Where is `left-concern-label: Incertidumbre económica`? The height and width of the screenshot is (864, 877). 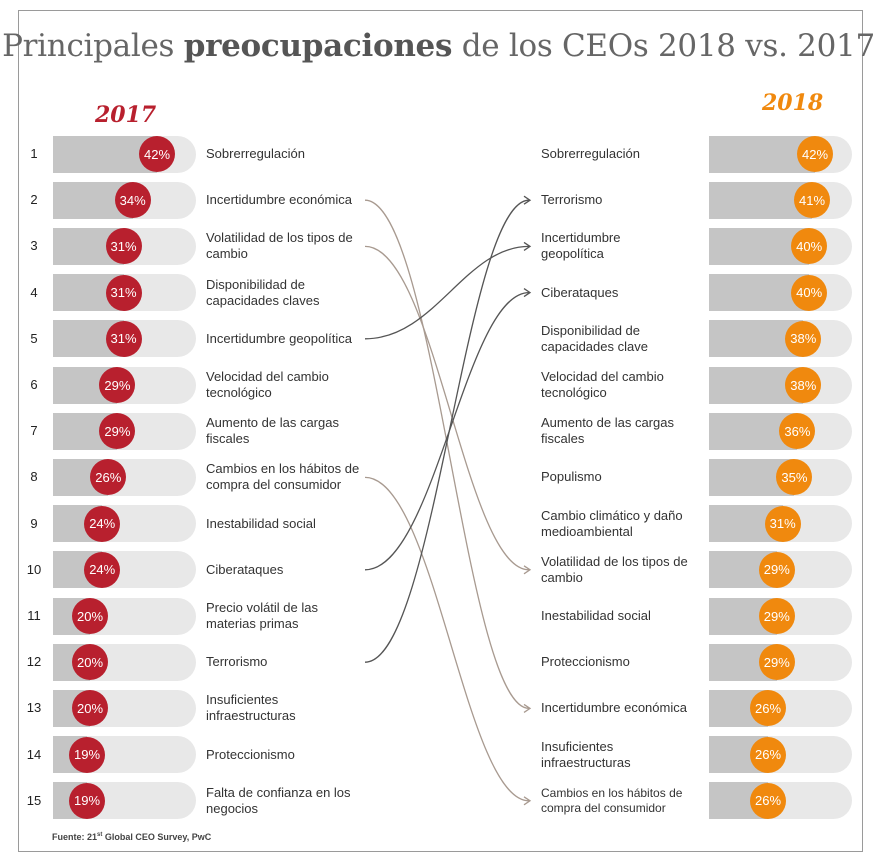 left-concern-label: Incertidumbre económica is located at coordinates (279, 200).